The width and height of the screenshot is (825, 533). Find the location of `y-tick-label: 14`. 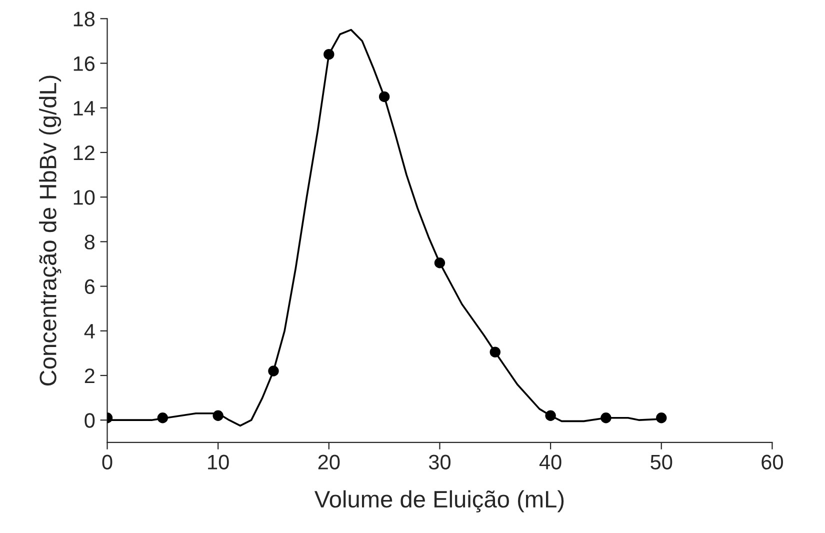

y-tick-label: 14 is located at coordinates (84, 108).